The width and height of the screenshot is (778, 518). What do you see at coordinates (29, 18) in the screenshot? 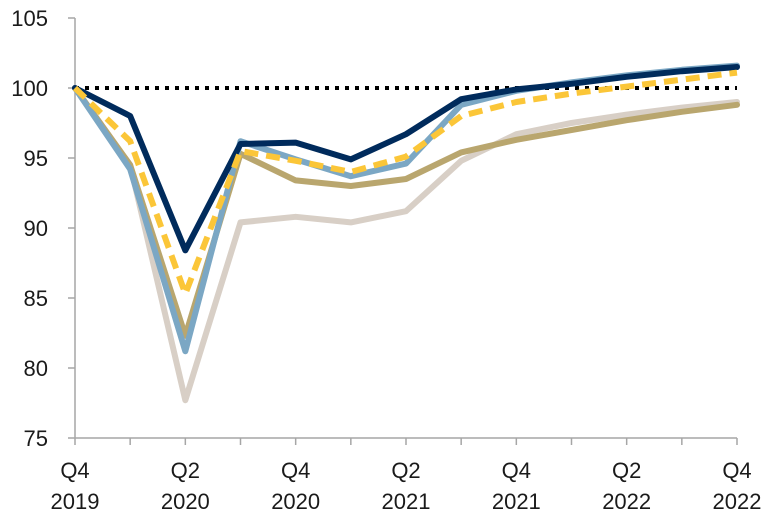
I see `y-tick-label: 105` at bounding box center [29, 18].